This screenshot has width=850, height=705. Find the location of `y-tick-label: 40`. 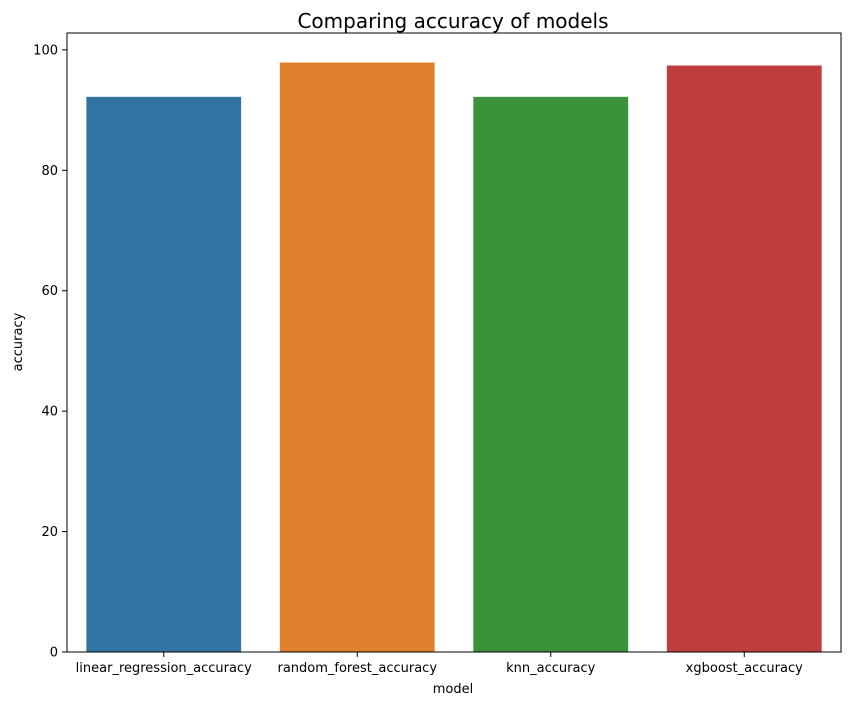

y-tick-label: 40 is located at coordinates (49, 412).